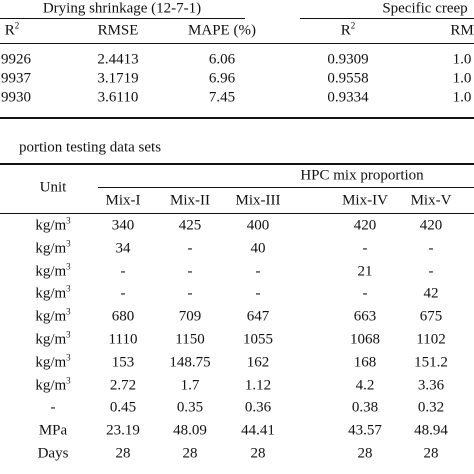 This screenshot has width=474, height=474. What do you see at coordinates (362, 175) in the screenshot?
I see `group-header: HPC mix proportion` at bounding box center [362, 175].